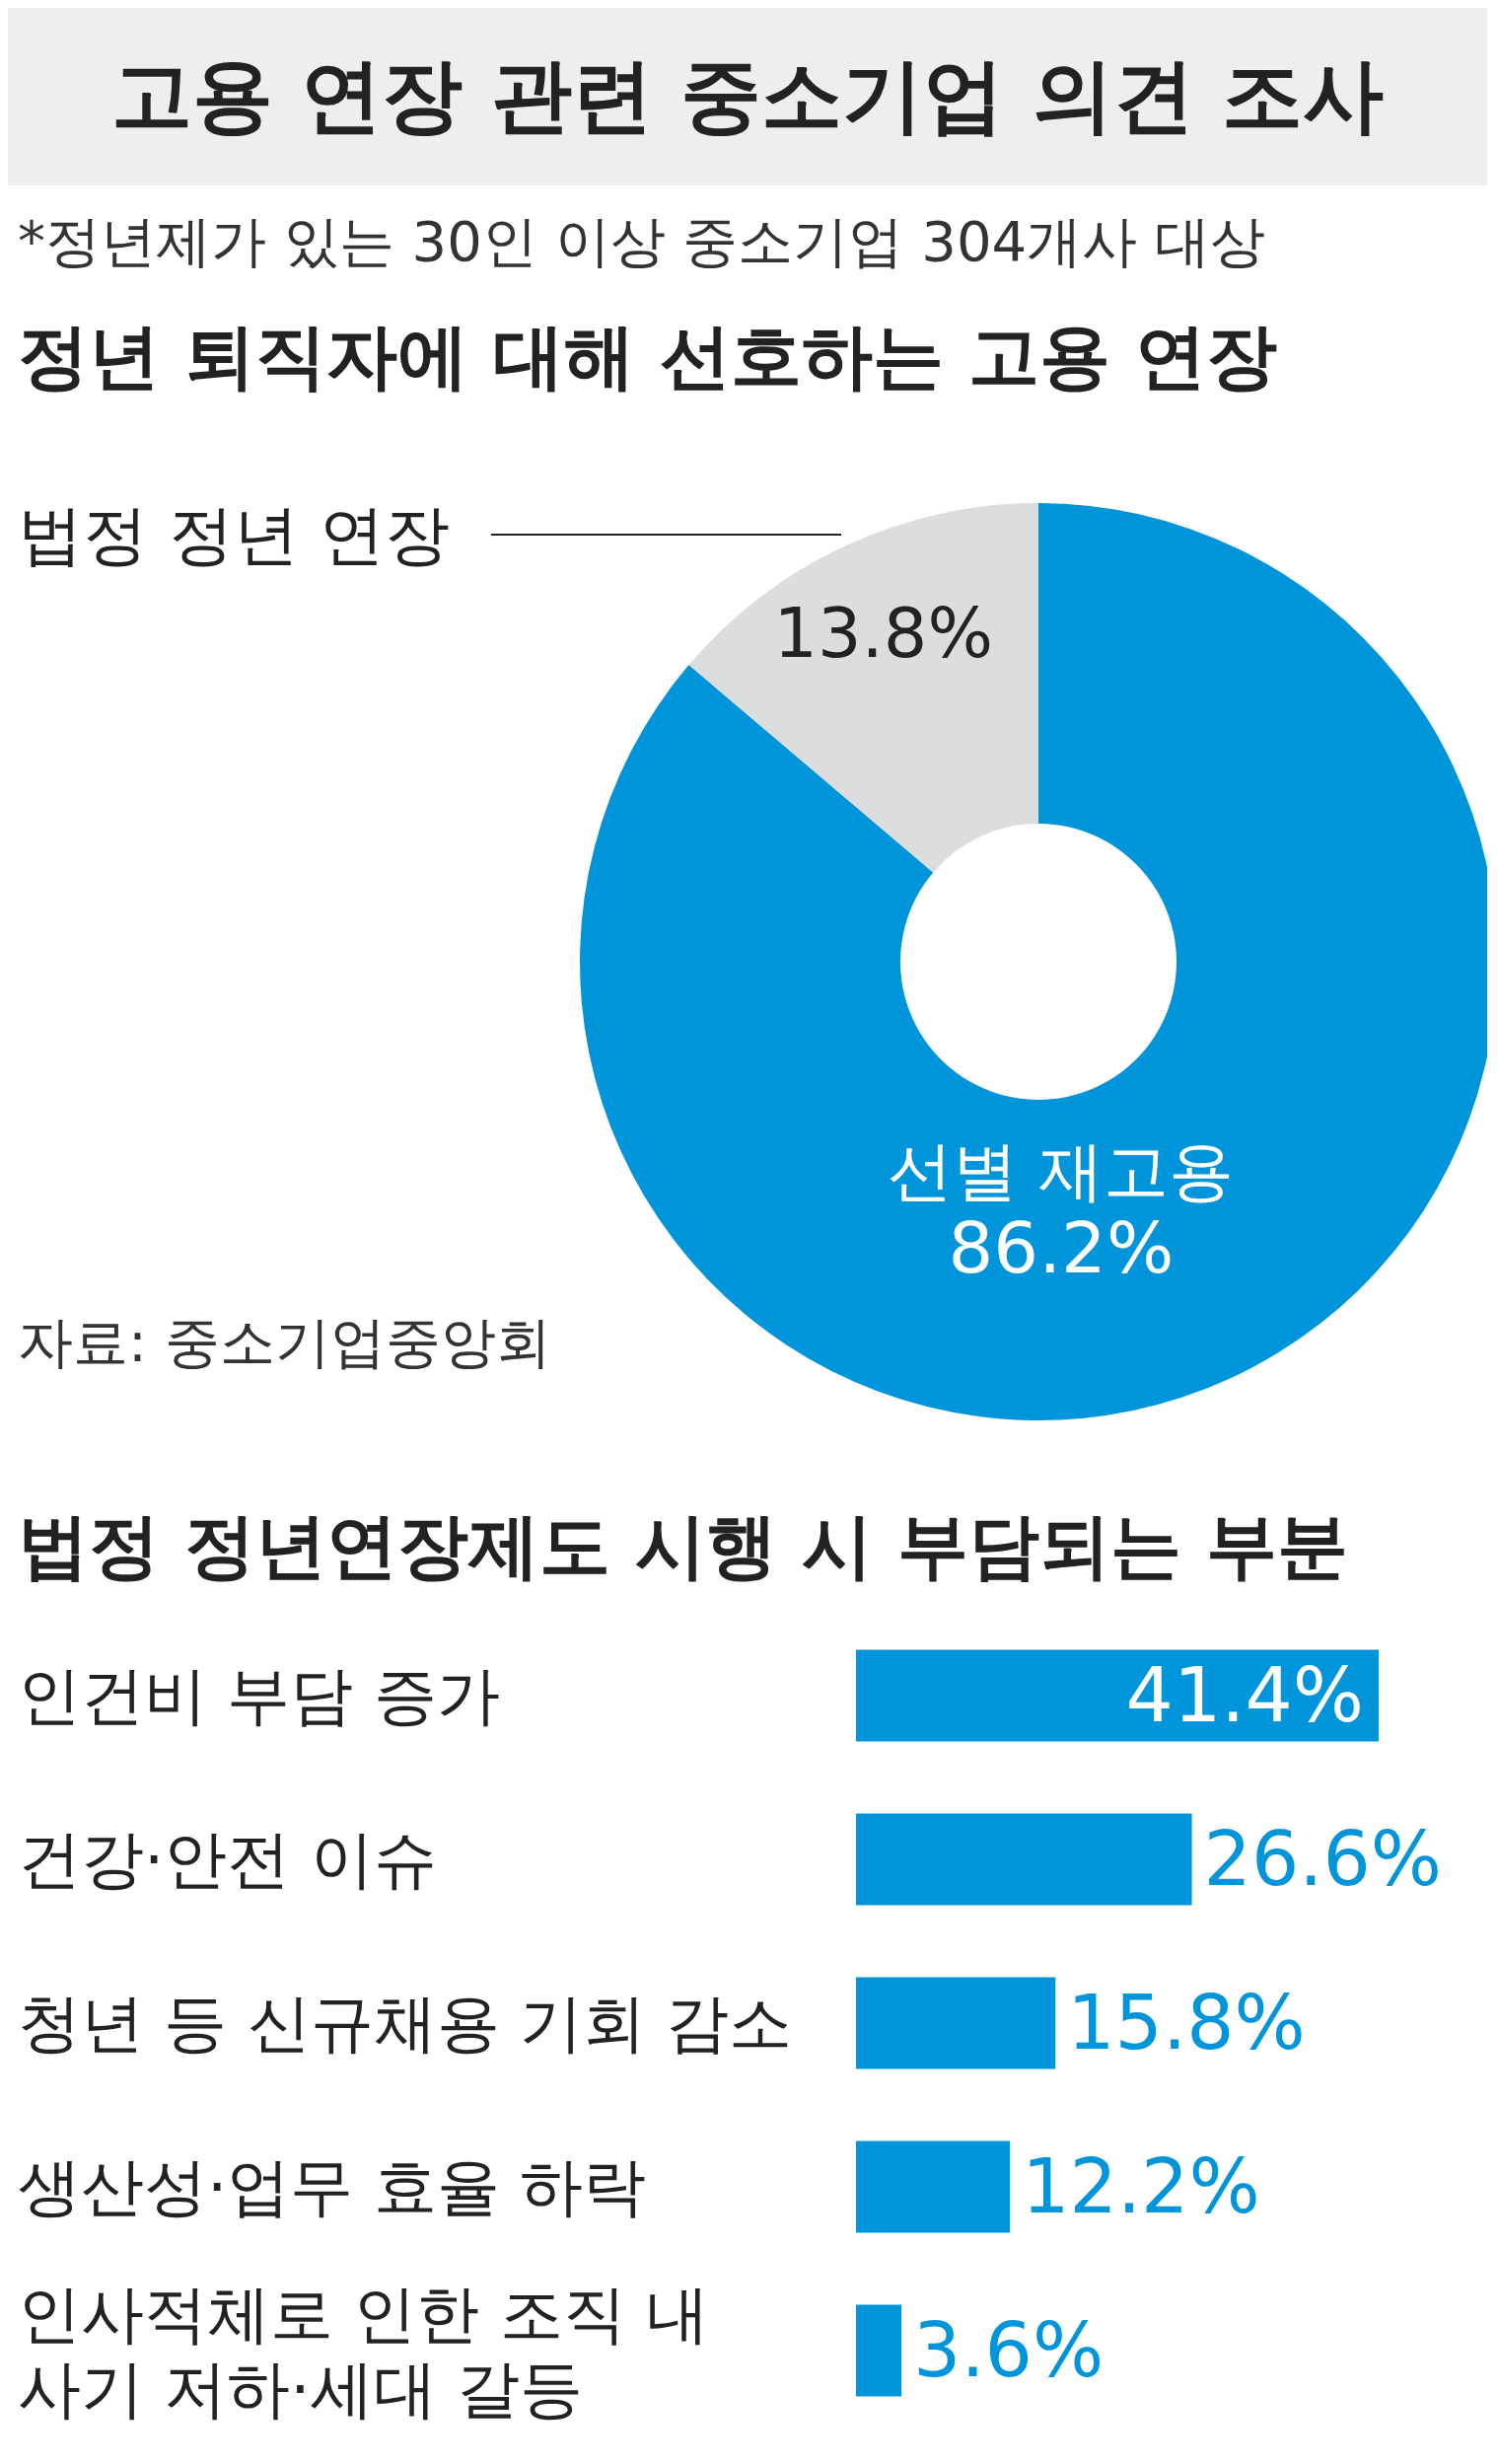 The image size is (1498, 2464). I want to click on data-label: 13.8%, so click(883, 634).